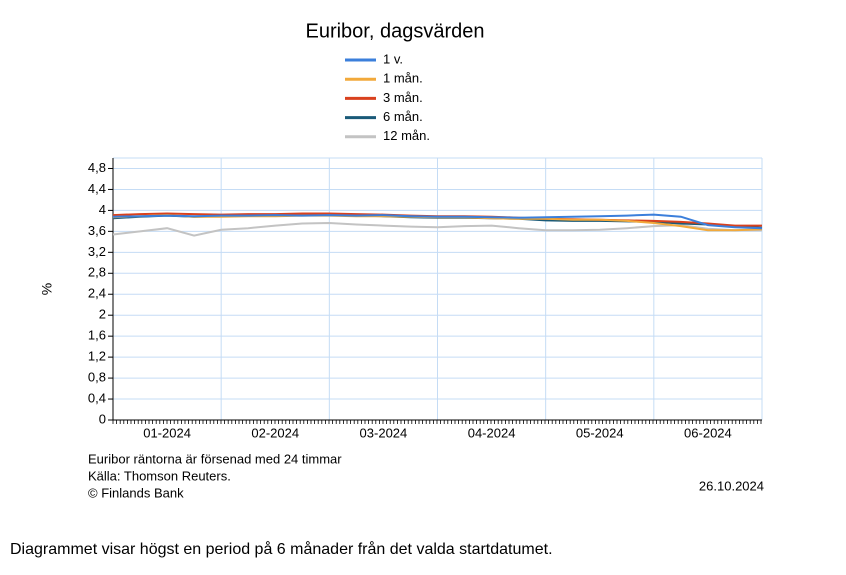  I want to click on y-tick-label: 0,8, so click(97, 377).